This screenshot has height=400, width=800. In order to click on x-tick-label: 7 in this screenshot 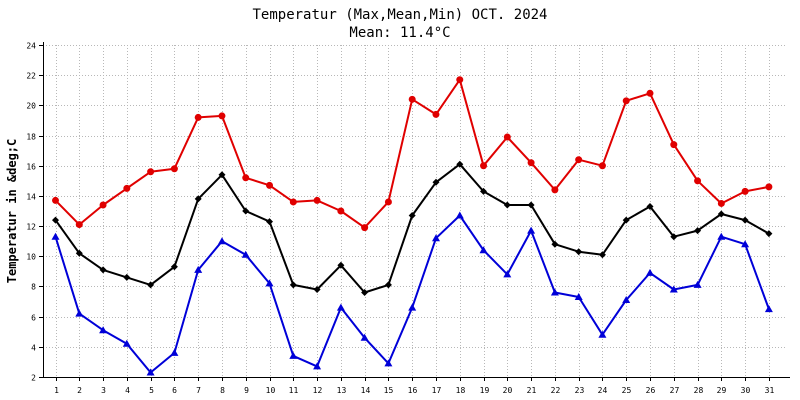, I will do `click(198, 390)`.